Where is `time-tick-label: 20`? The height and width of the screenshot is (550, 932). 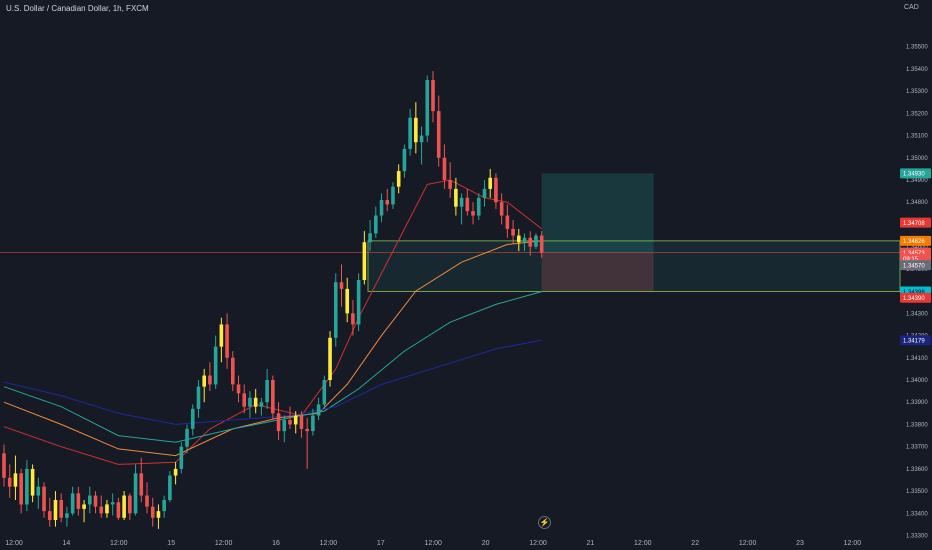 time-tick-label: 20 is located at coordinates (486, 543).